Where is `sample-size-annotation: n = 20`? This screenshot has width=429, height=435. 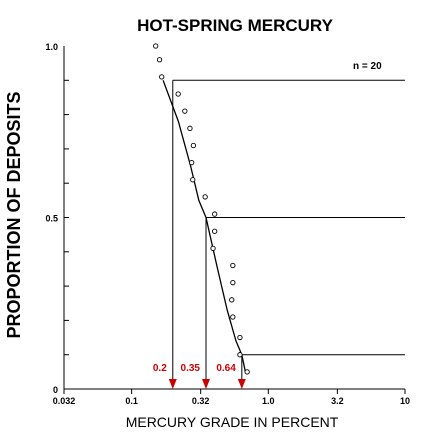
sample-size-annotation: n = 20 is located at coordinates (367, 66).